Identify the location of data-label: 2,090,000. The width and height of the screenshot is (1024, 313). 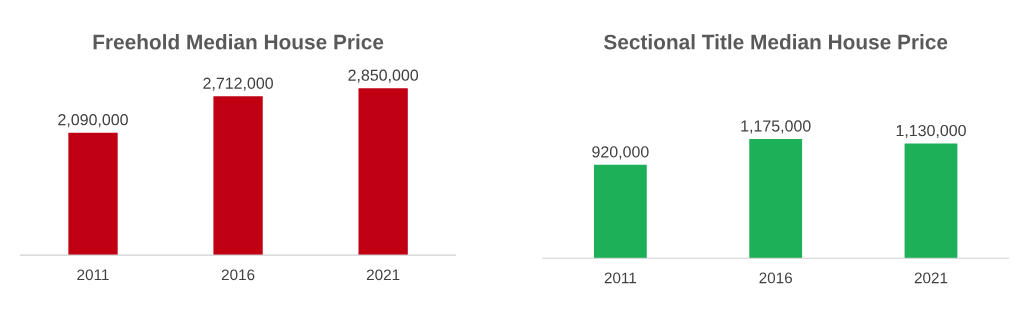
(93, 121).